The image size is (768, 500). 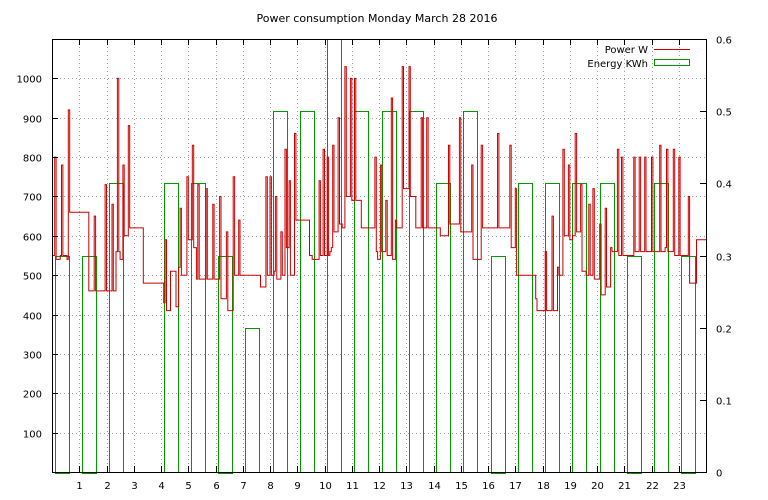 I want to click on y-tick-label: 100, so click(x=32, y=435).